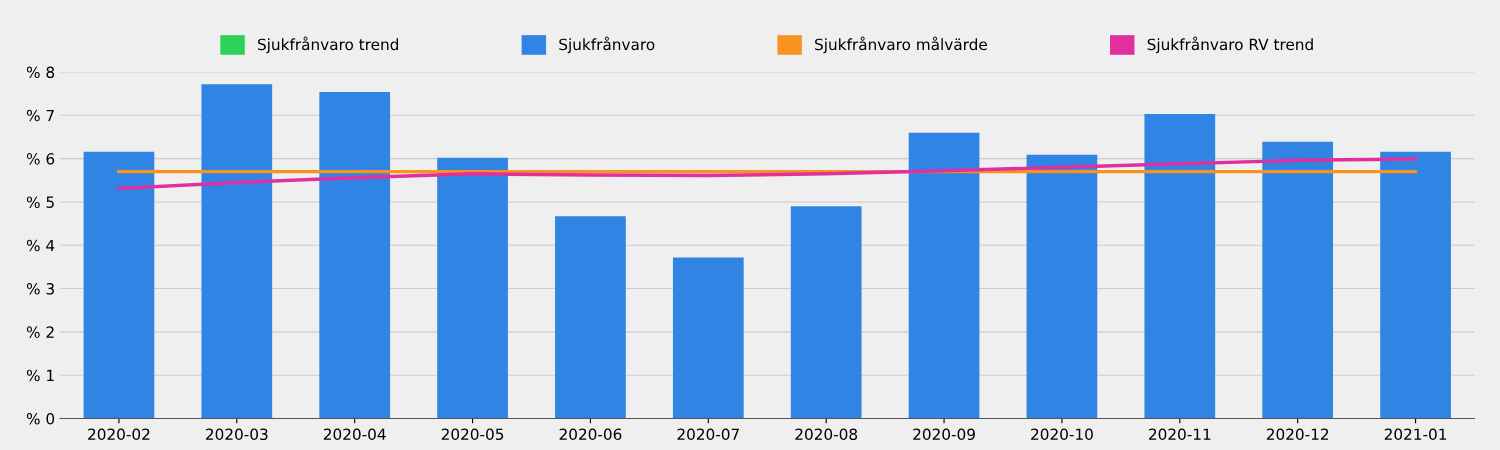 Image resolution: width=1500 pixels, height=450 pixels. Describe the element at coordinates (590, 434) in the screenshot. I see `x-tick-label: 2020-06` at that location.